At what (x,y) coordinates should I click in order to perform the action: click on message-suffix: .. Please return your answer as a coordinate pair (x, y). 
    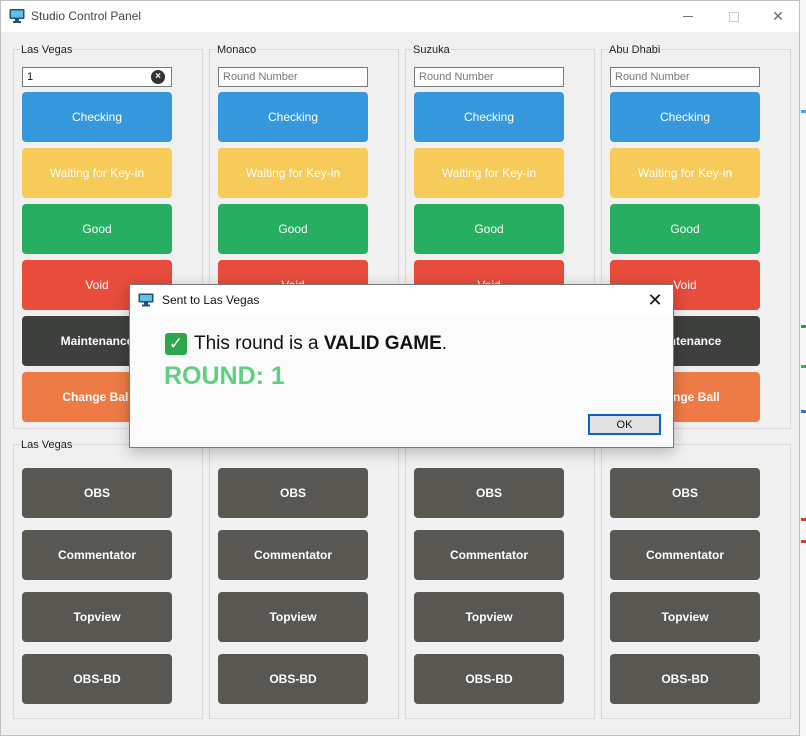
    Looking at the image, I should click on (444, 343).